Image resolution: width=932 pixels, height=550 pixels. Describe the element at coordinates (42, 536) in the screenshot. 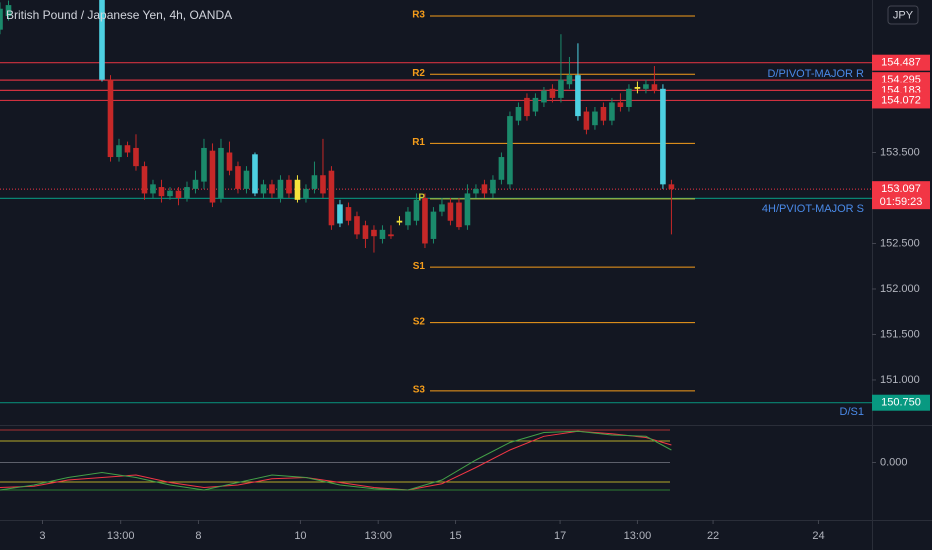

I see `x-tick-label: 3` at that location.